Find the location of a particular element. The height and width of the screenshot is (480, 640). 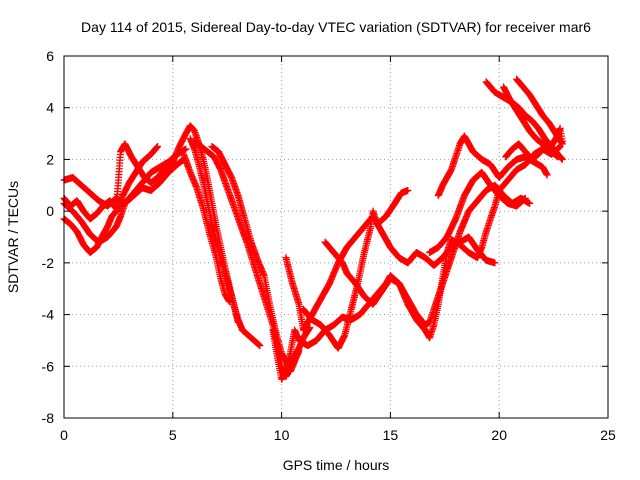

y-tick-label: -6 is located at coordinates (48, 366).